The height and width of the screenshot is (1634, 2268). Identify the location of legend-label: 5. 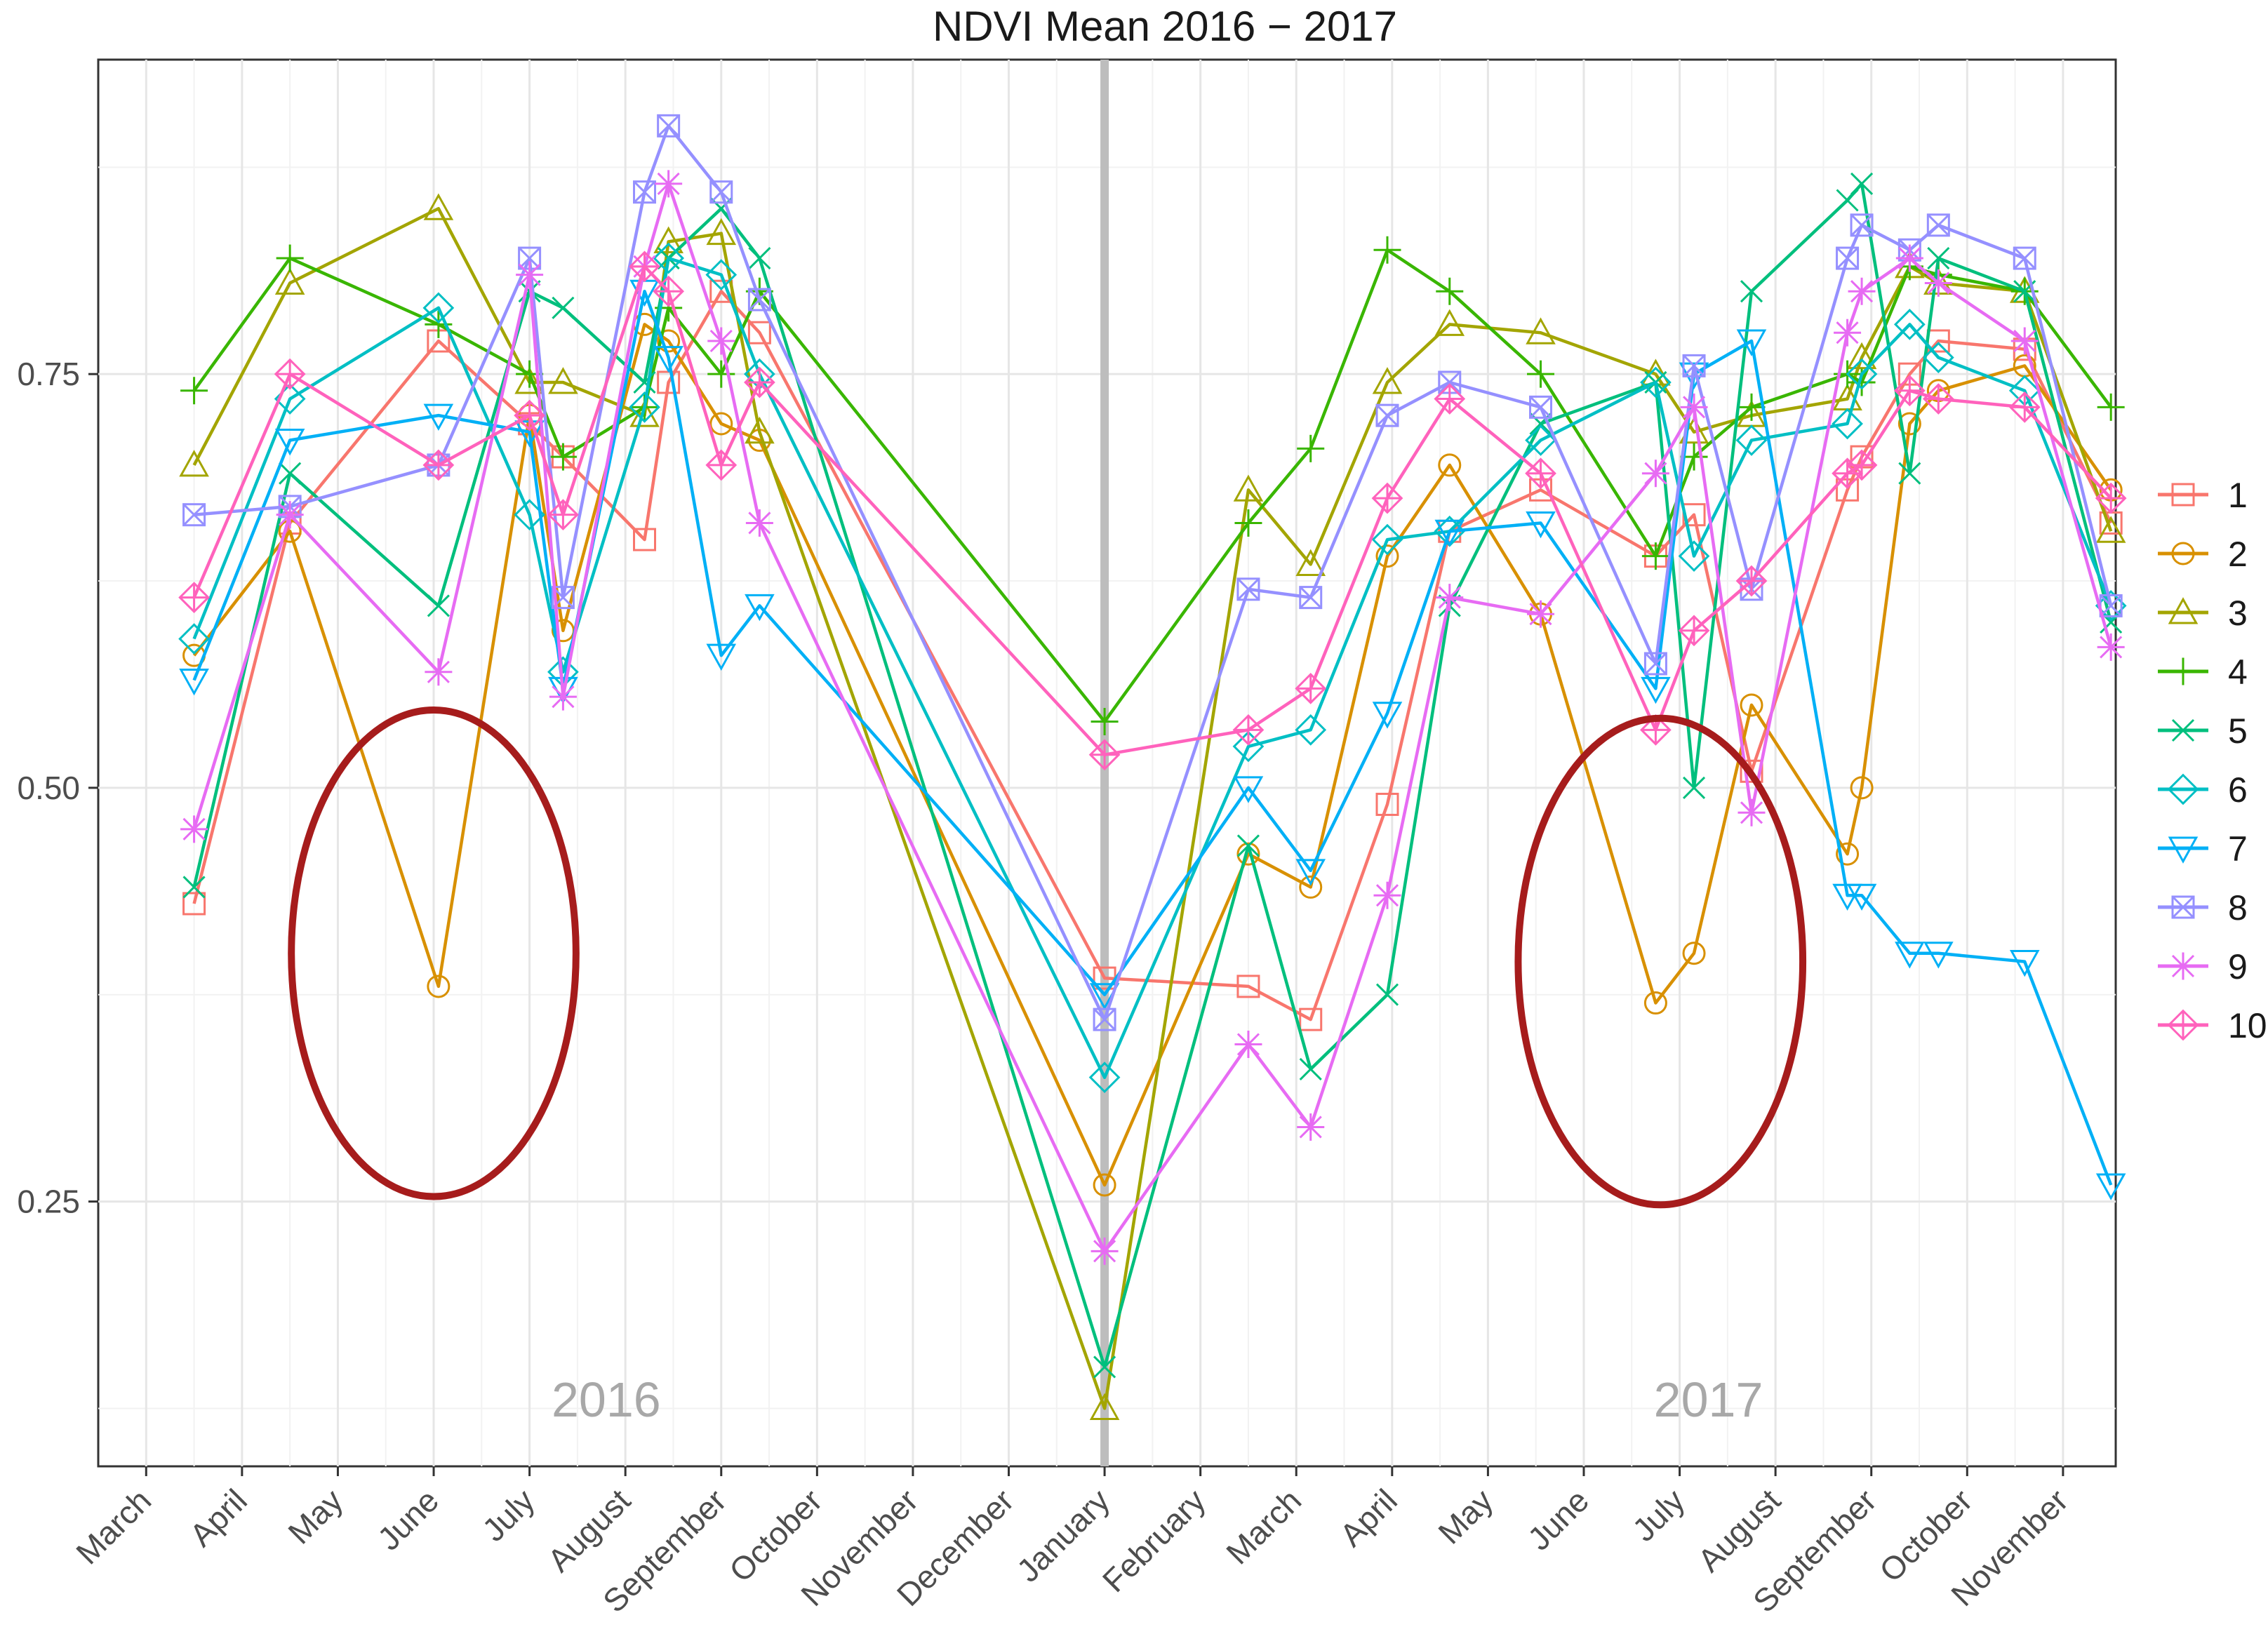
(2238, 731).